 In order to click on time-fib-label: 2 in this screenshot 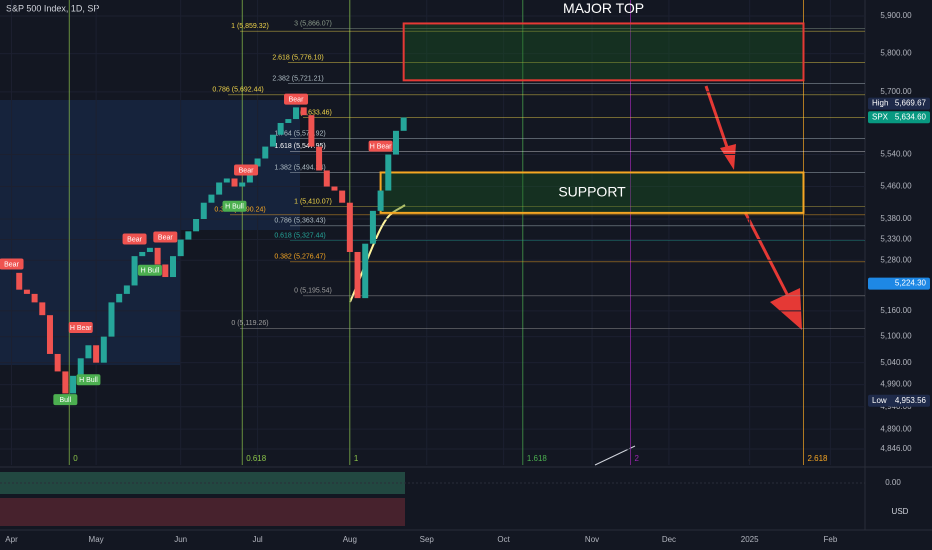, I will do `click(636, 458)`.